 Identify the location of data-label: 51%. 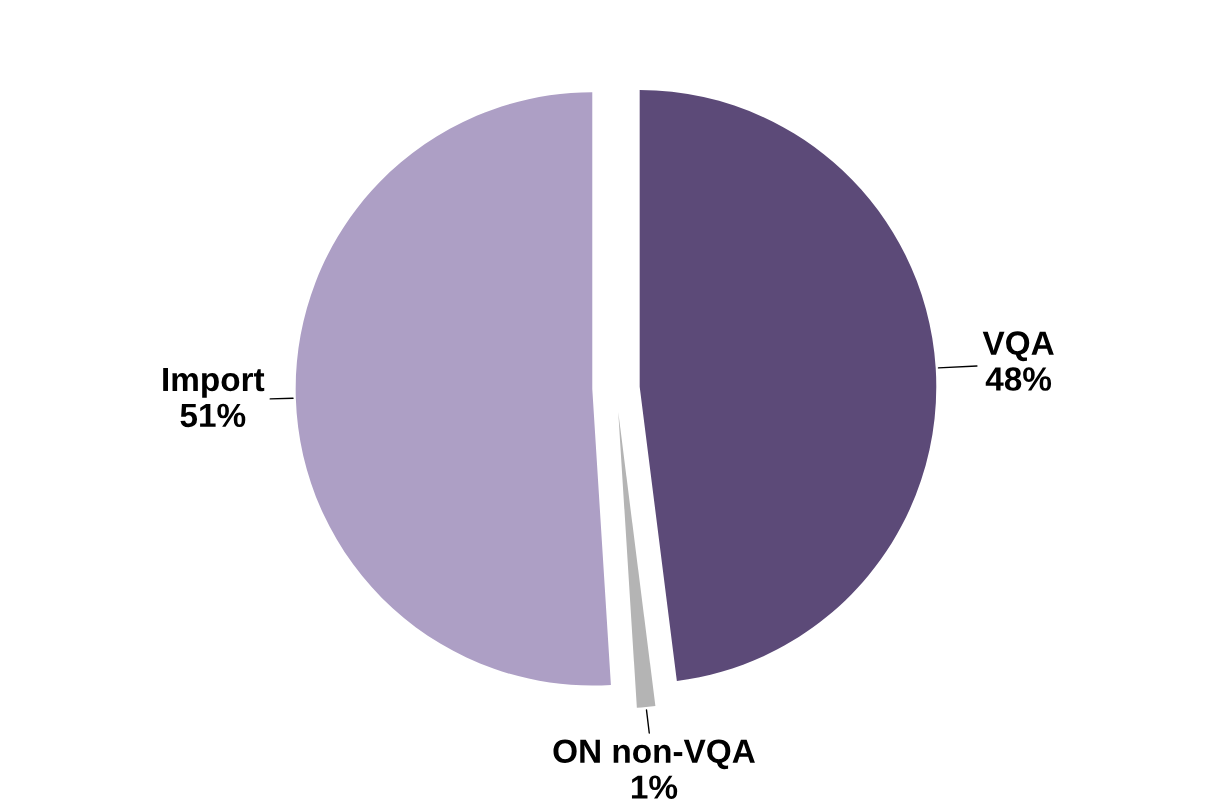
(213, 415).